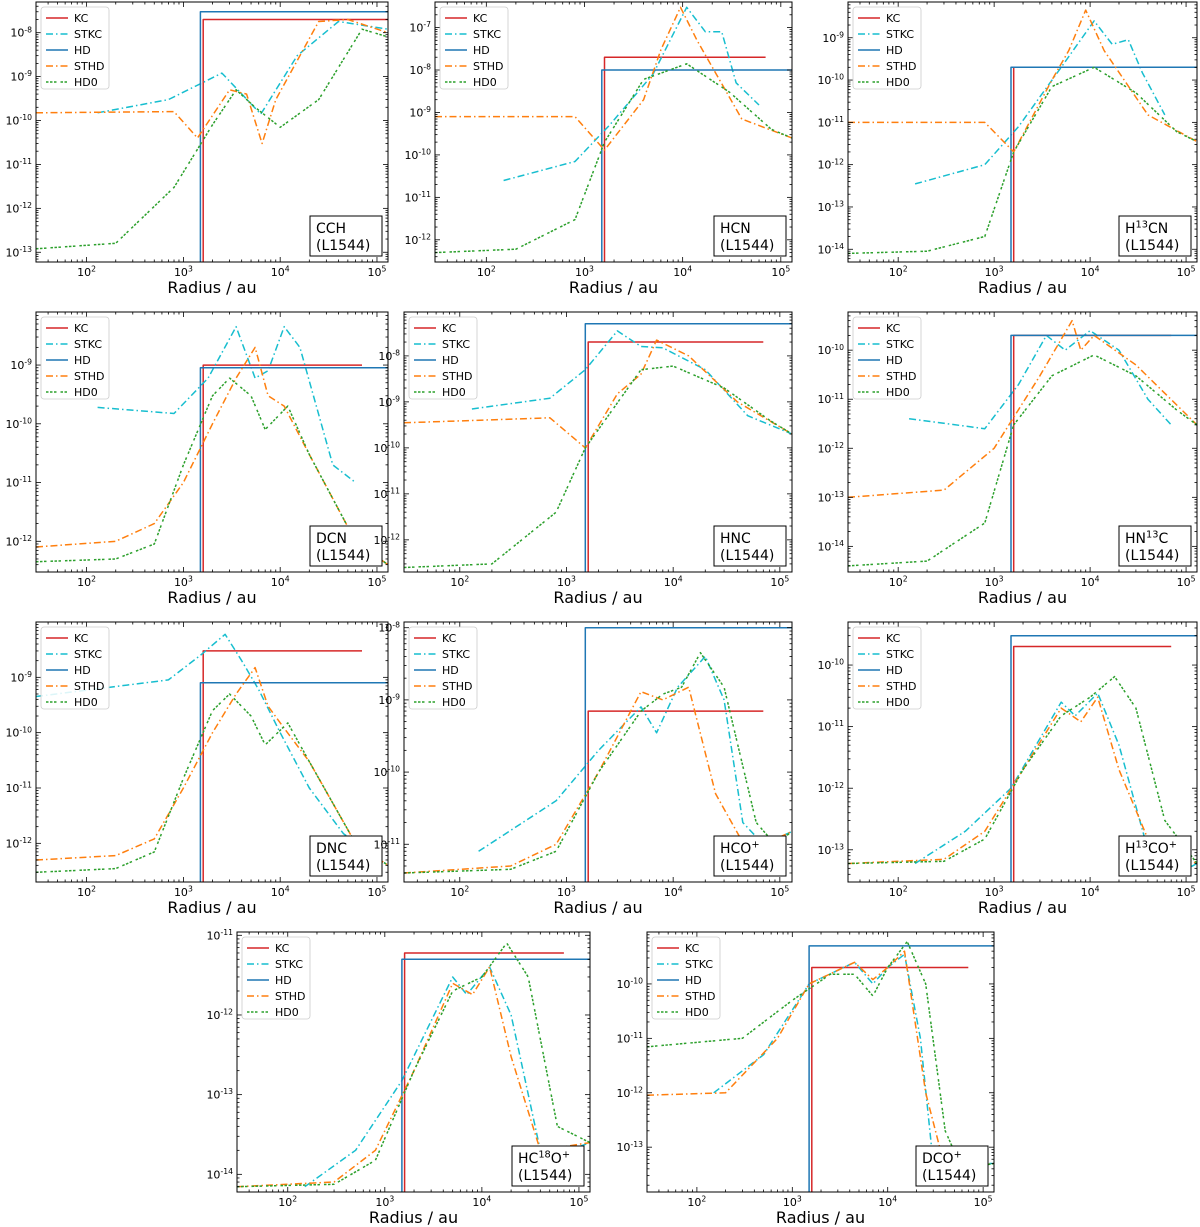  I want to click on legend-label-hd0: HD0, so click(454, 702).